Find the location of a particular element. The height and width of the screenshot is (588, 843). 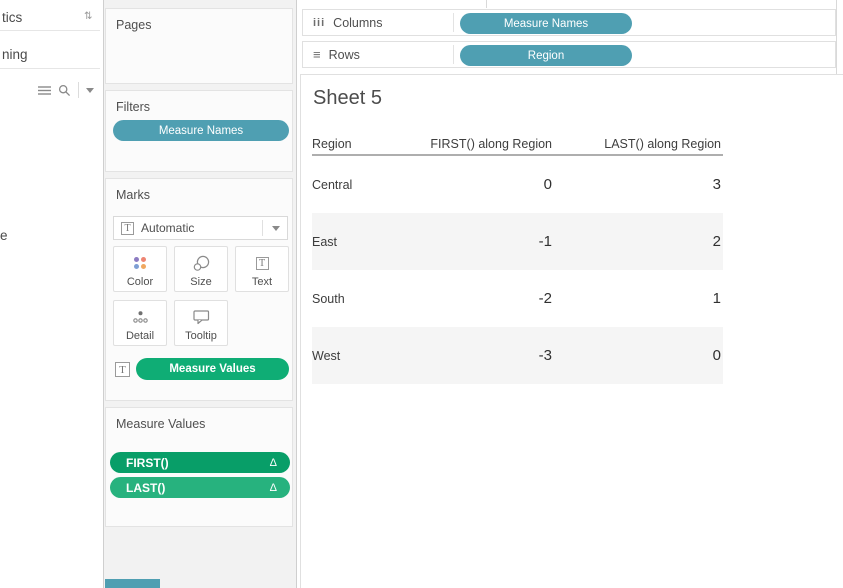

analytics-tab-fragment: tics is located at coordinates (12, 17).